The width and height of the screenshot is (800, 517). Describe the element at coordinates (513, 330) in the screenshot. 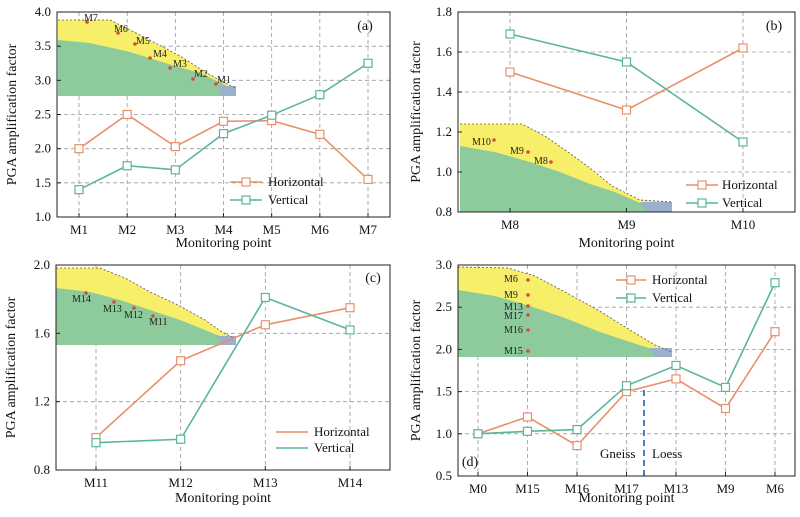

I see `inset-label-m16: M16` at that location.